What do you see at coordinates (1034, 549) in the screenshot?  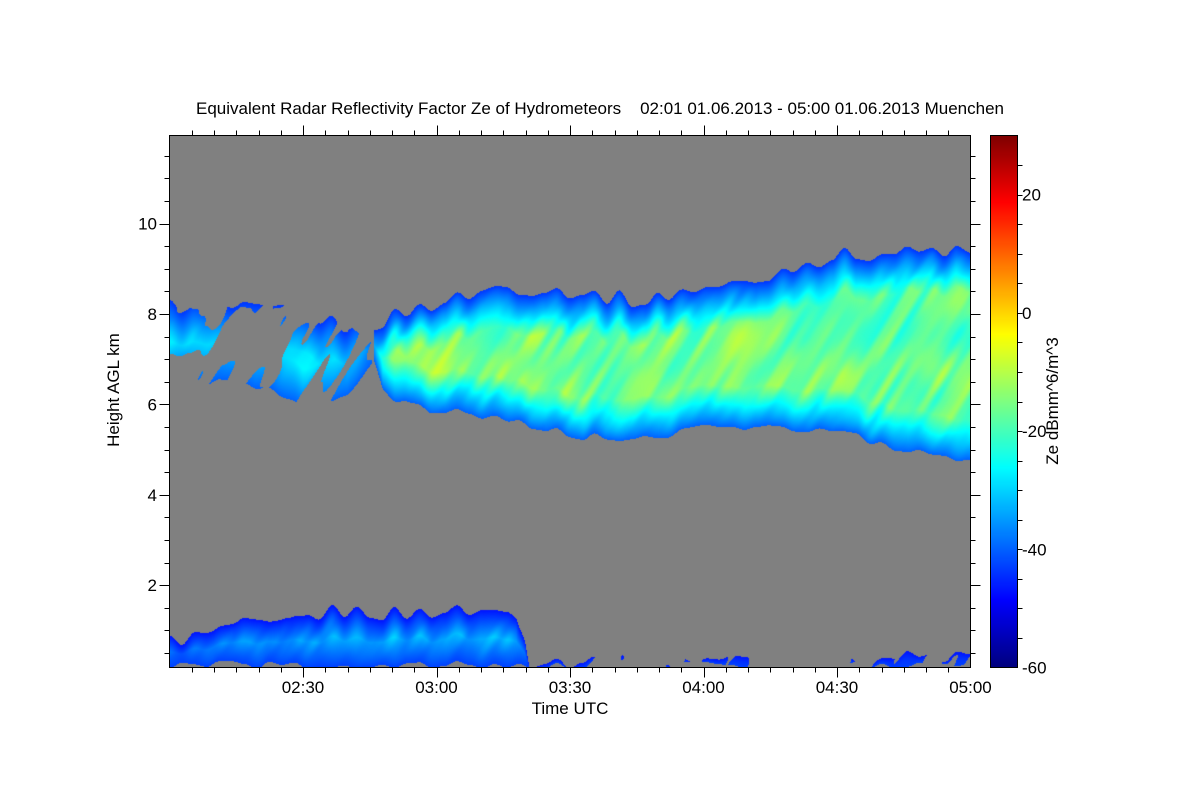 I see `colorbar-tick-label: -40` at bounding box center [1034, 549].